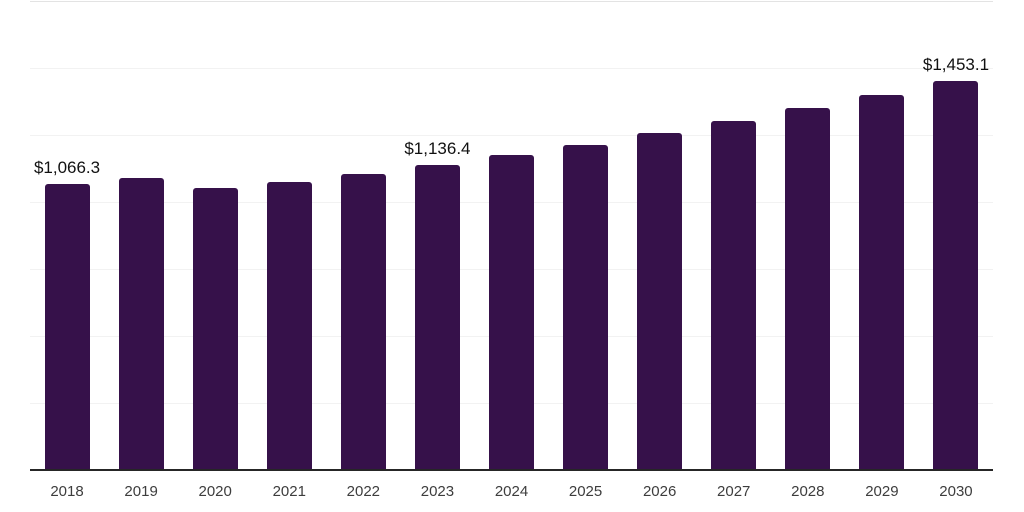  Describe the element at coordinates (660, 300) in the screenshot. I see `bar-2026` at that location.